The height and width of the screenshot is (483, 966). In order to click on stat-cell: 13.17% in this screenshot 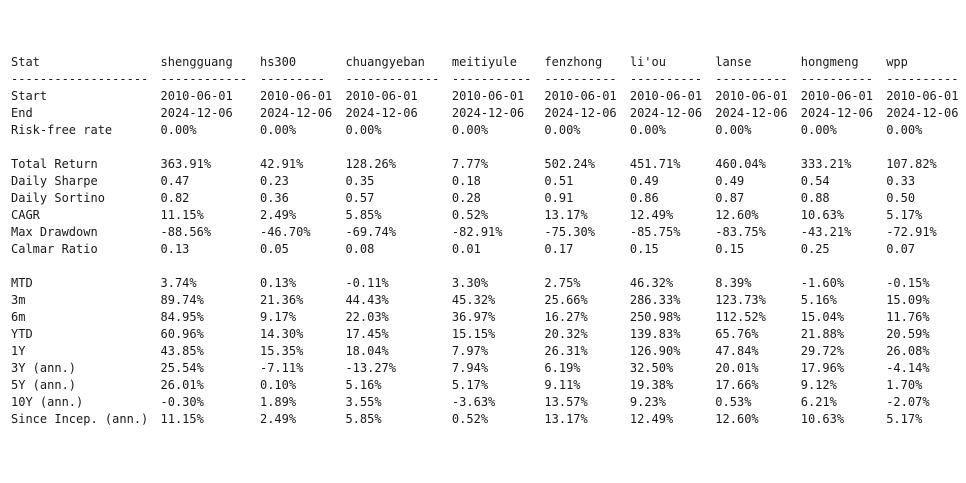, I will do `click(566, 215)`.